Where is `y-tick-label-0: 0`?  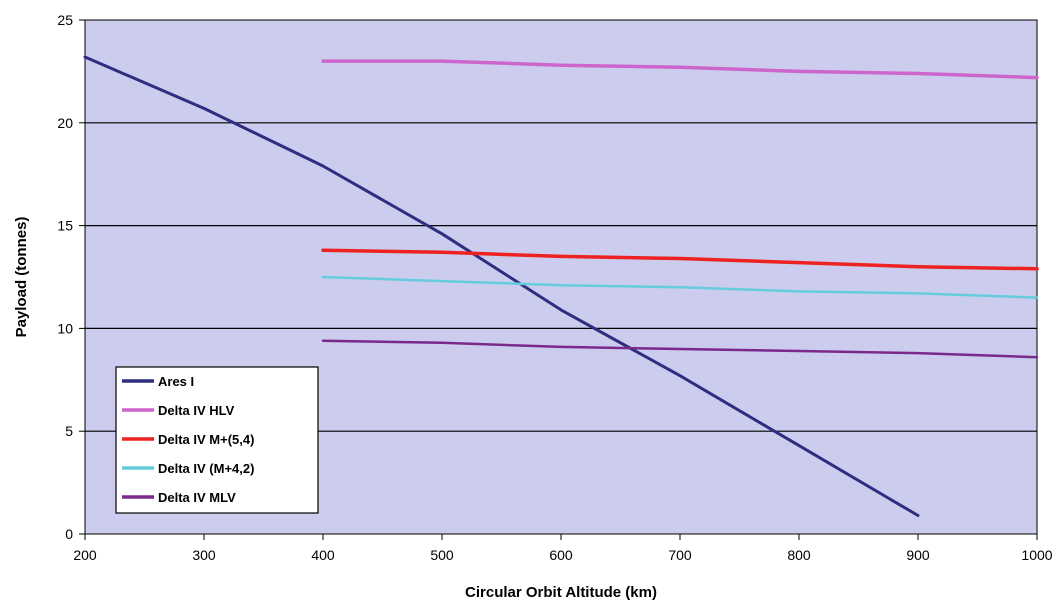 y-tick-label-0: 0 is located at coordinates (69, 534).